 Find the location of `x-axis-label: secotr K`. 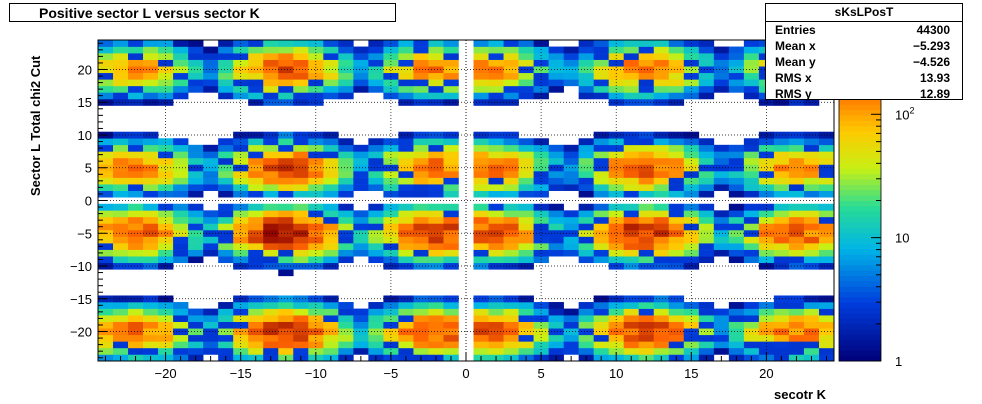

x-axis-label: secotr K is located at coordinates (800, 394).